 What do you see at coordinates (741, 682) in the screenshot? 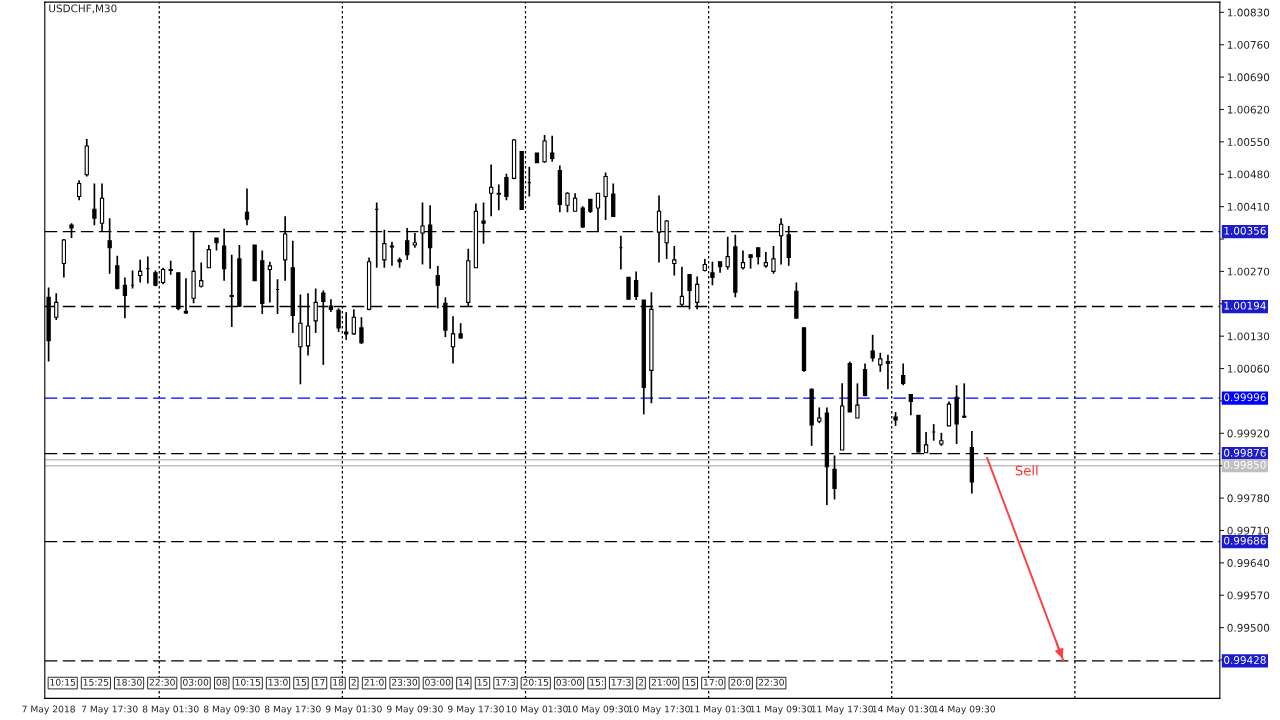
I see `annotation: 20:0` at bounding box center [741, 682].